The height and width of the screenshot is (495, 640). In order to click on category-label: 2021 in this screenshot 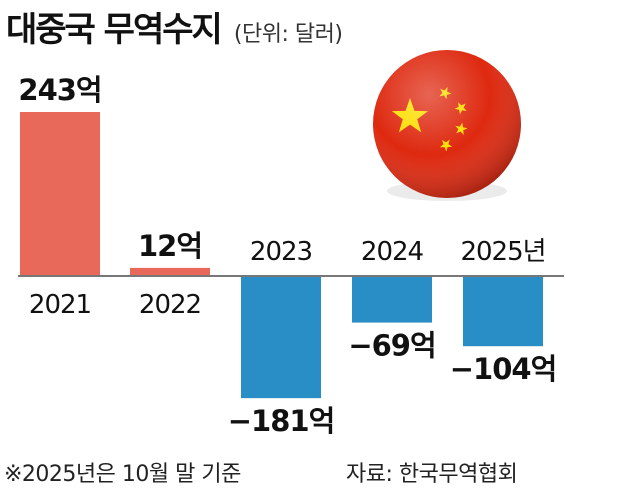, I will do `click(60, 305)`.